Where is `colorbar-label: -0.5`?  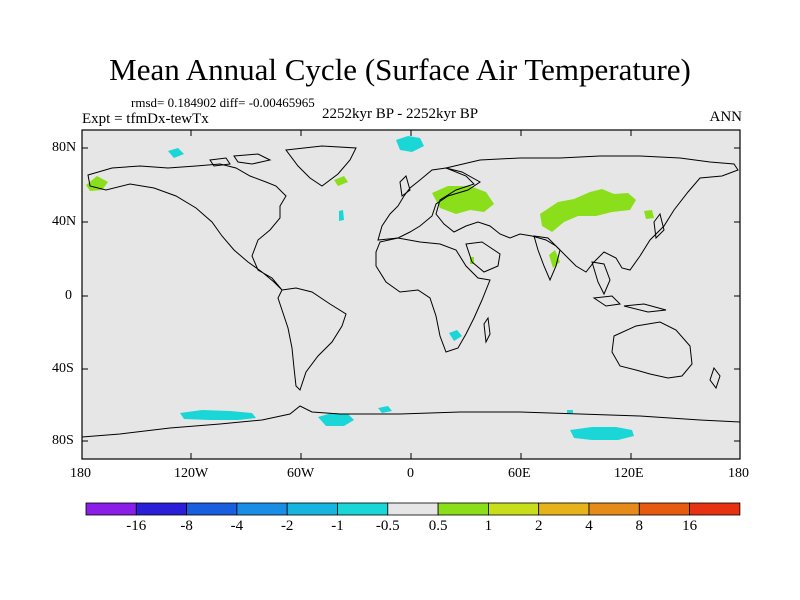 colorbar-label: -0.5 is located at coordinates (387, 526).